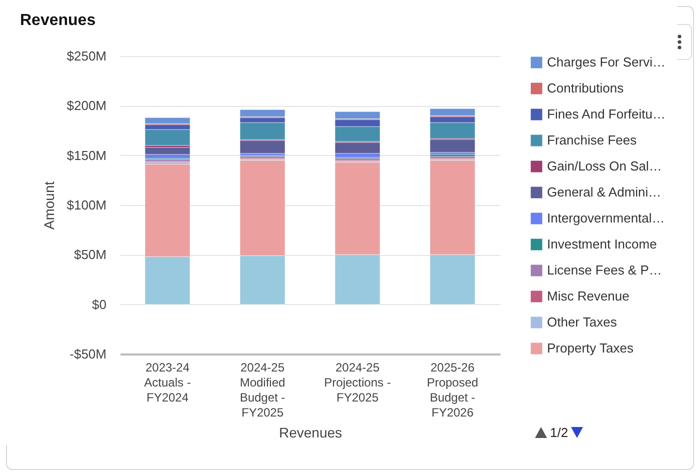  What do you see at coordinates (86, 205) in the screenshot?
I see `y-tick-label: $100M` at bounding box center [86, 205].